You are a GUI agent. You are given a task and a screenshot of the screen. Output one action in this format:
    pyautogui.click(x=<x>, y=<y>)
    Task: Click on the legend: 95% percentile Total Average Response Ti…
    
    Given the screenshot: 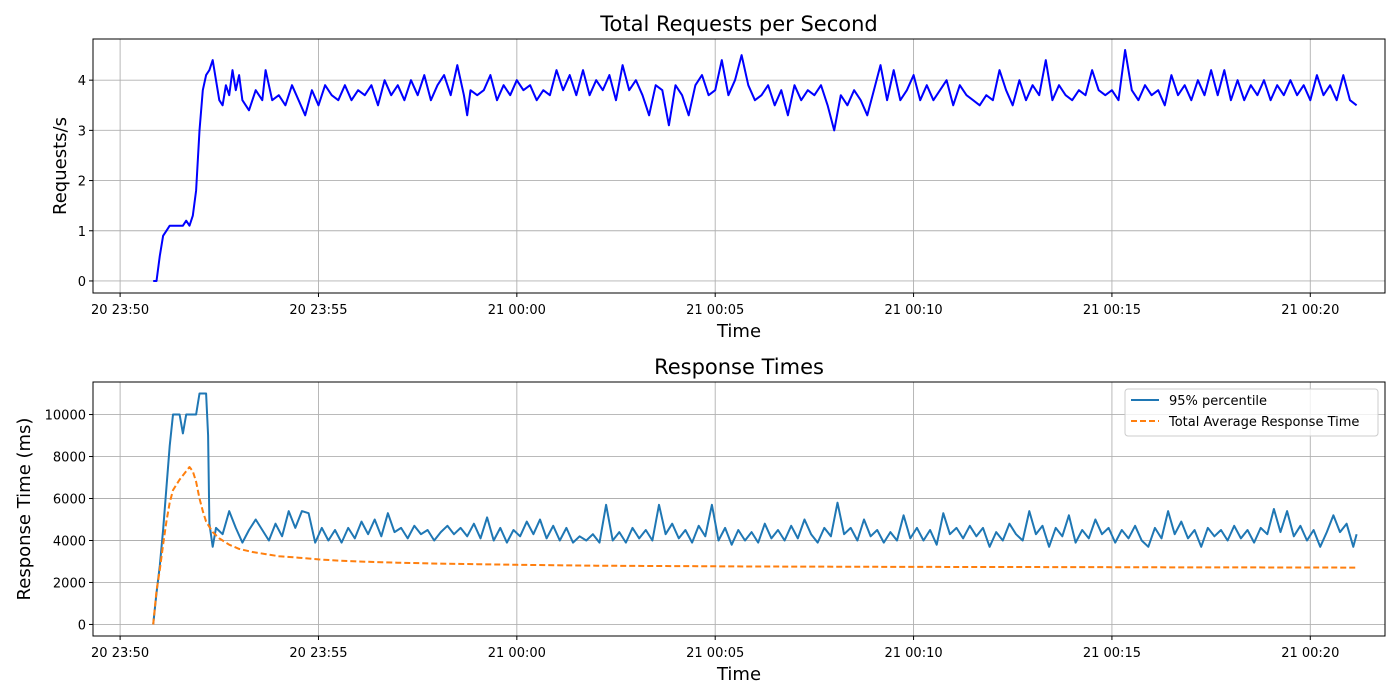 What is the action you would take?
    pyautogui.click(x=1251, y=412)
    